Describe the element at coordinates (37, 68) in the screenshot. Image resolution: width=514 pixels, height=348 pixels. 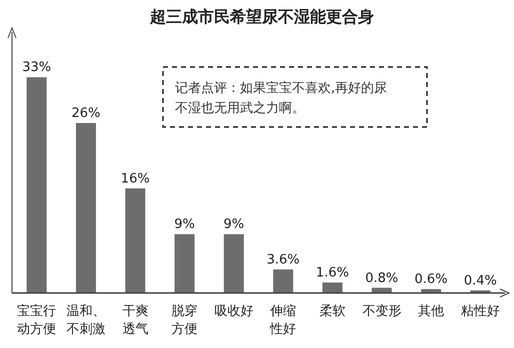
I see `data-label: 33%` at that location.